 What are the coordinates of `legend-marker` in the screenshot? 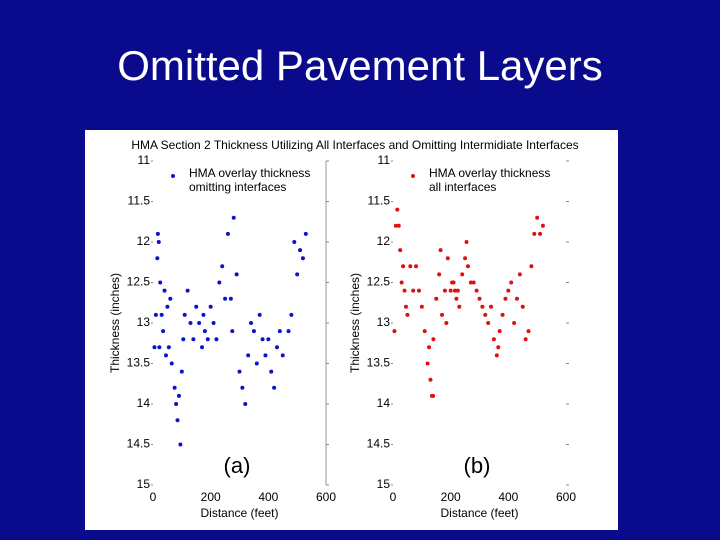 It's located at (413, 176).